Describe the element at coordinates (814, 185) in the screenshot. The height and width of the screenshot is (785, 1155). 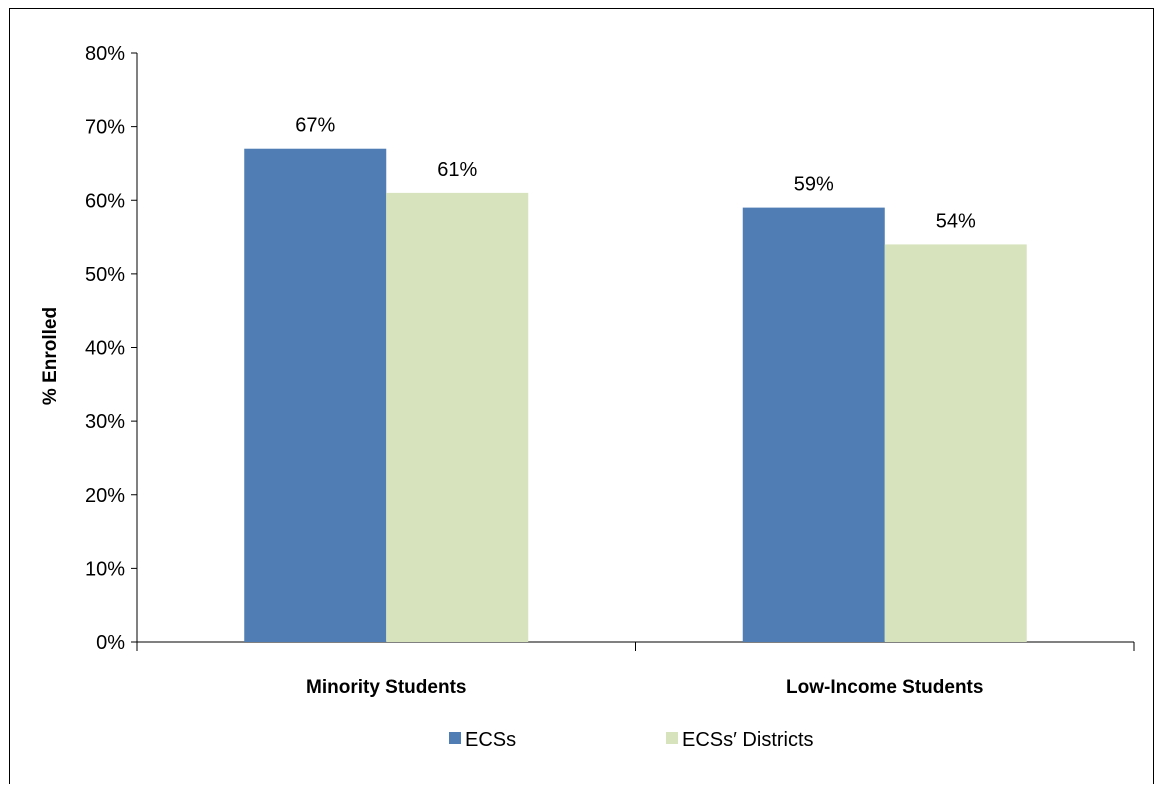
I see `data-label: 59%` at that location.